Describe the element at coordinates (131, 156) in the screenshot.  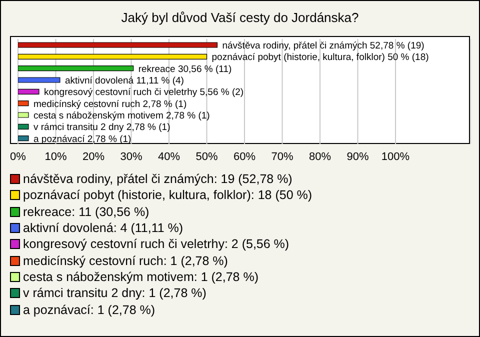
I see `x-tick-label: 30%` at that location.